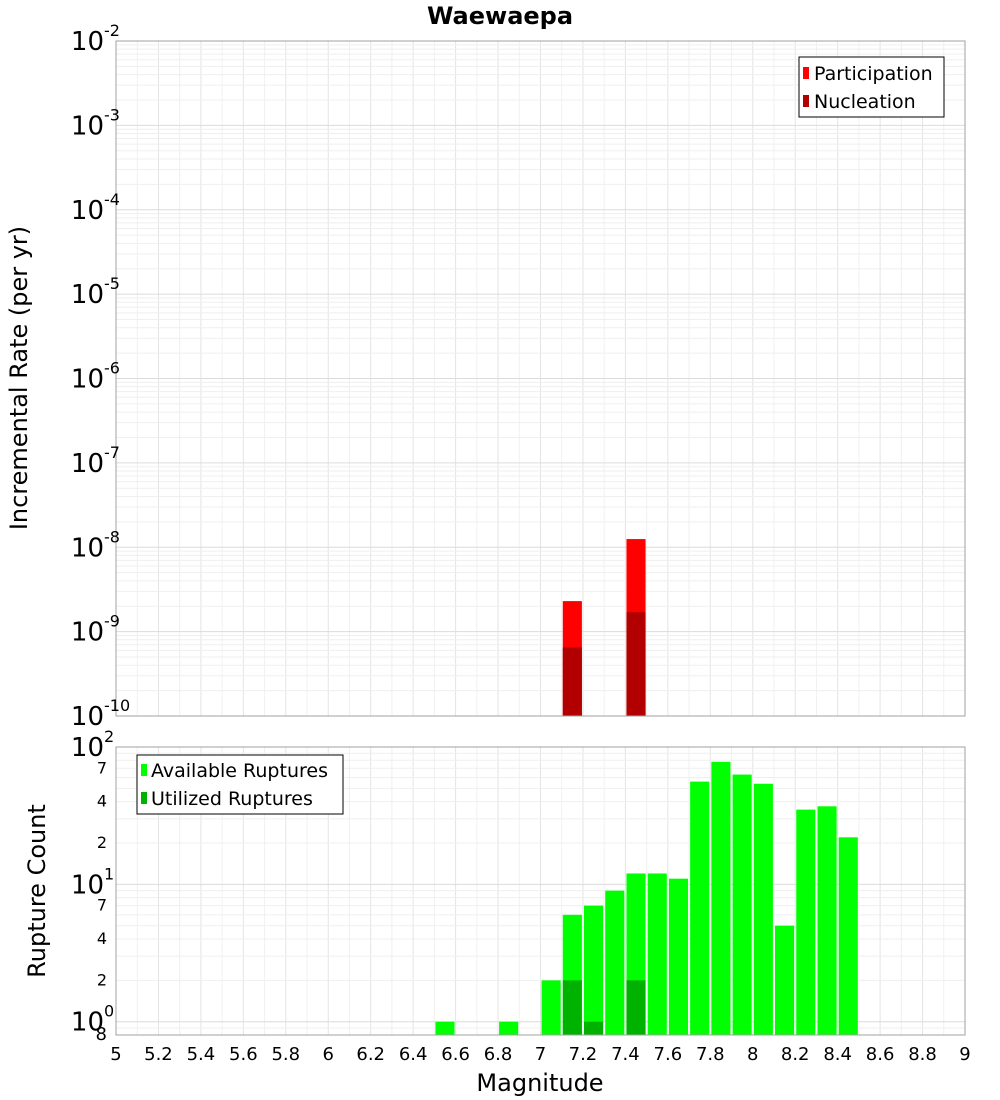 The height and width of the screenshot is (1100, 1000). I want to click on top-y-tick-exponent: -8, so click(112, 536).